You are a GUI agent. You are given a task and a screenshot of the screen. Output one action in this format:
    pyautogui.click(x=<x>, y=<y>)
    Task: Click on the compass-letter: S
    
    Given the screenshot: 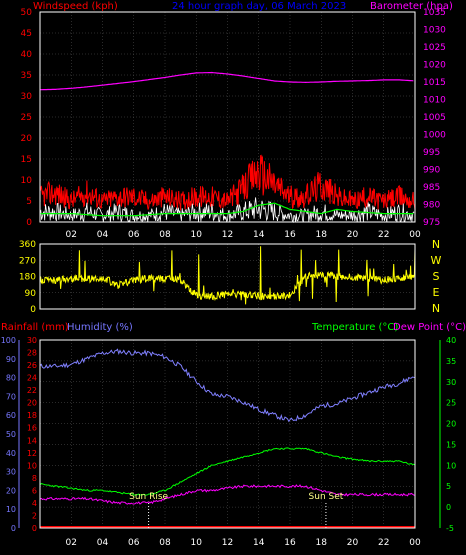 What is the action you would take?
    pyautogui.click(x=436, y=276)
    